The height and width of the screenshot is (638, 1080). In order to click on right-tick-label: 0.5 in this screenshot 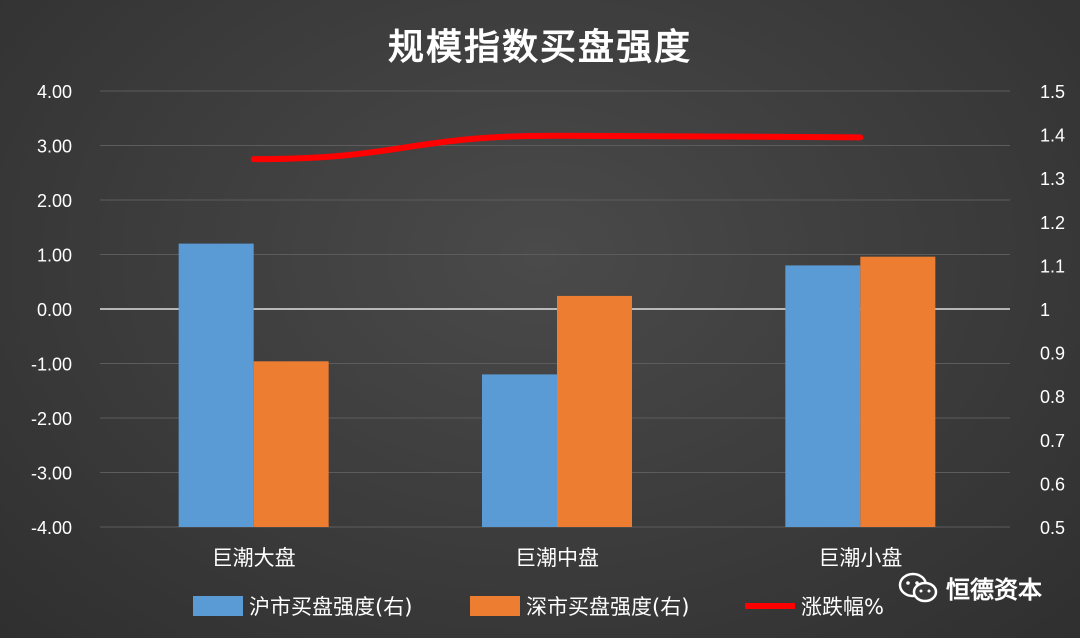, I will do `click(1052, 528)`.